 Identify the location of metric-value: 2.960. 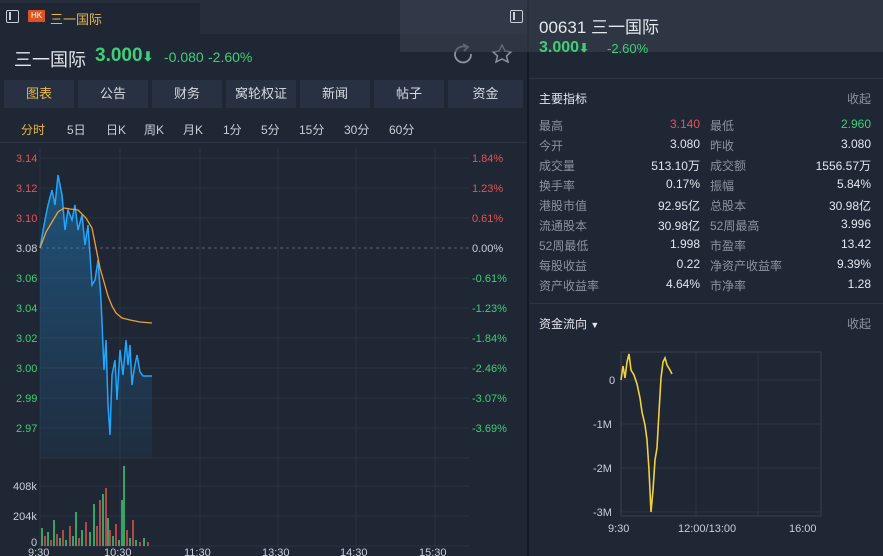
(855, 124).